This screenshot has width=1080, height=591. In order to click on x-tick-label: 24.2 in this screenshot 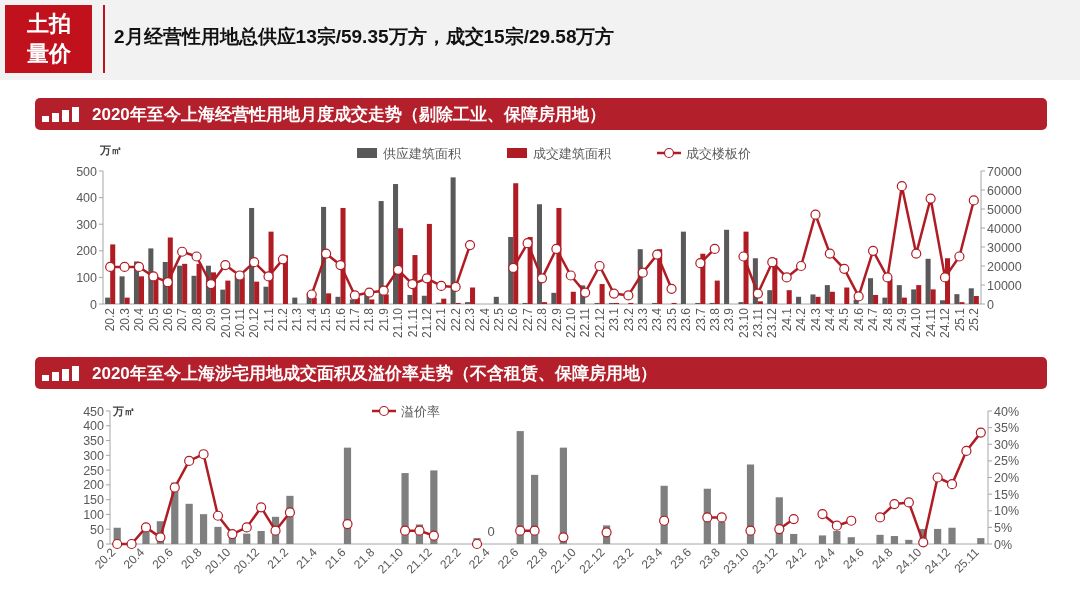, I will do `click(801, 319)`.